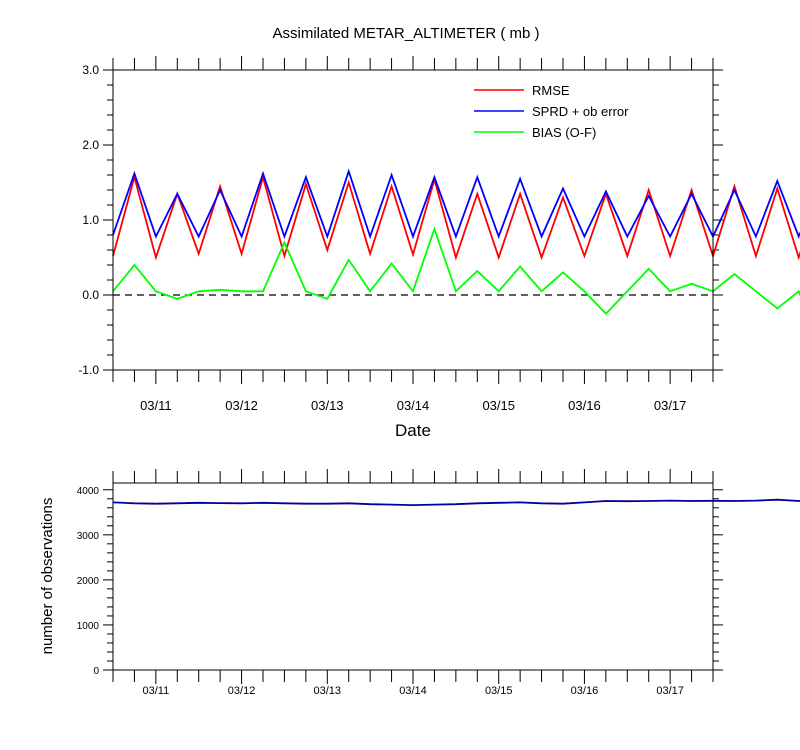  I want to click on legend: RMSE SPRD + ob error BIAS (O-F), so click(551, 111).